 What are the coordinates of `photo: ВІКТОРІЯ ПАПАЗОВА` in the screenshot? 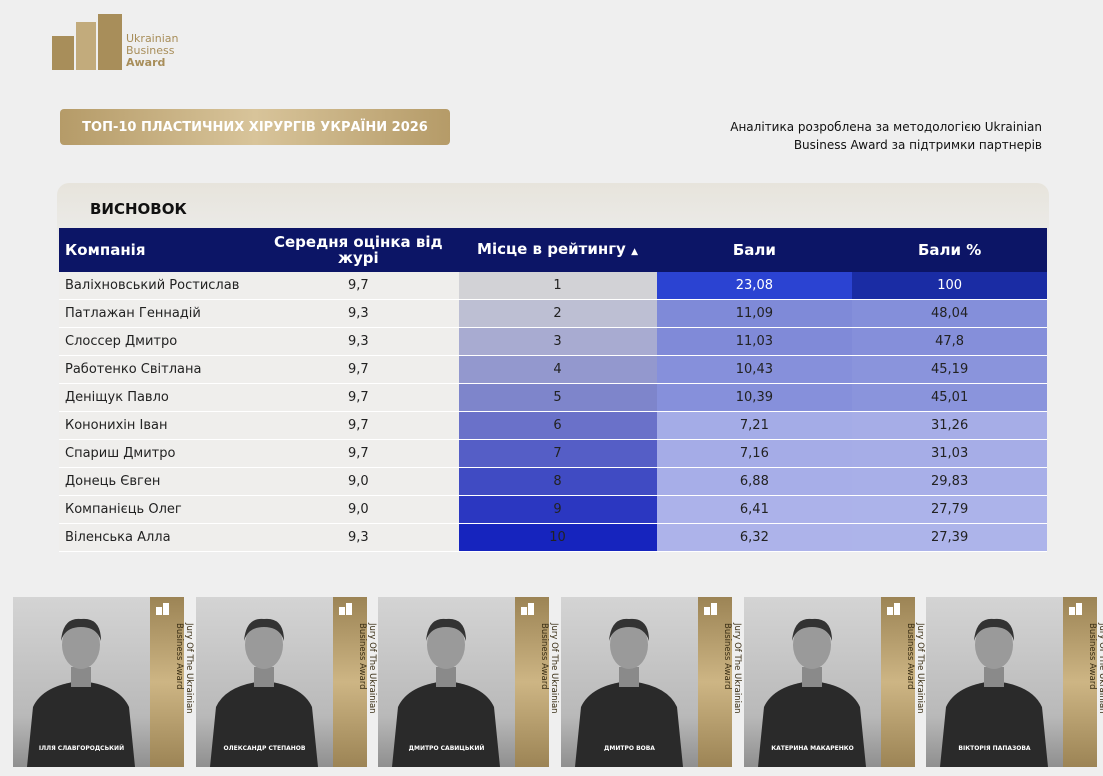 It's located at (994, 682).